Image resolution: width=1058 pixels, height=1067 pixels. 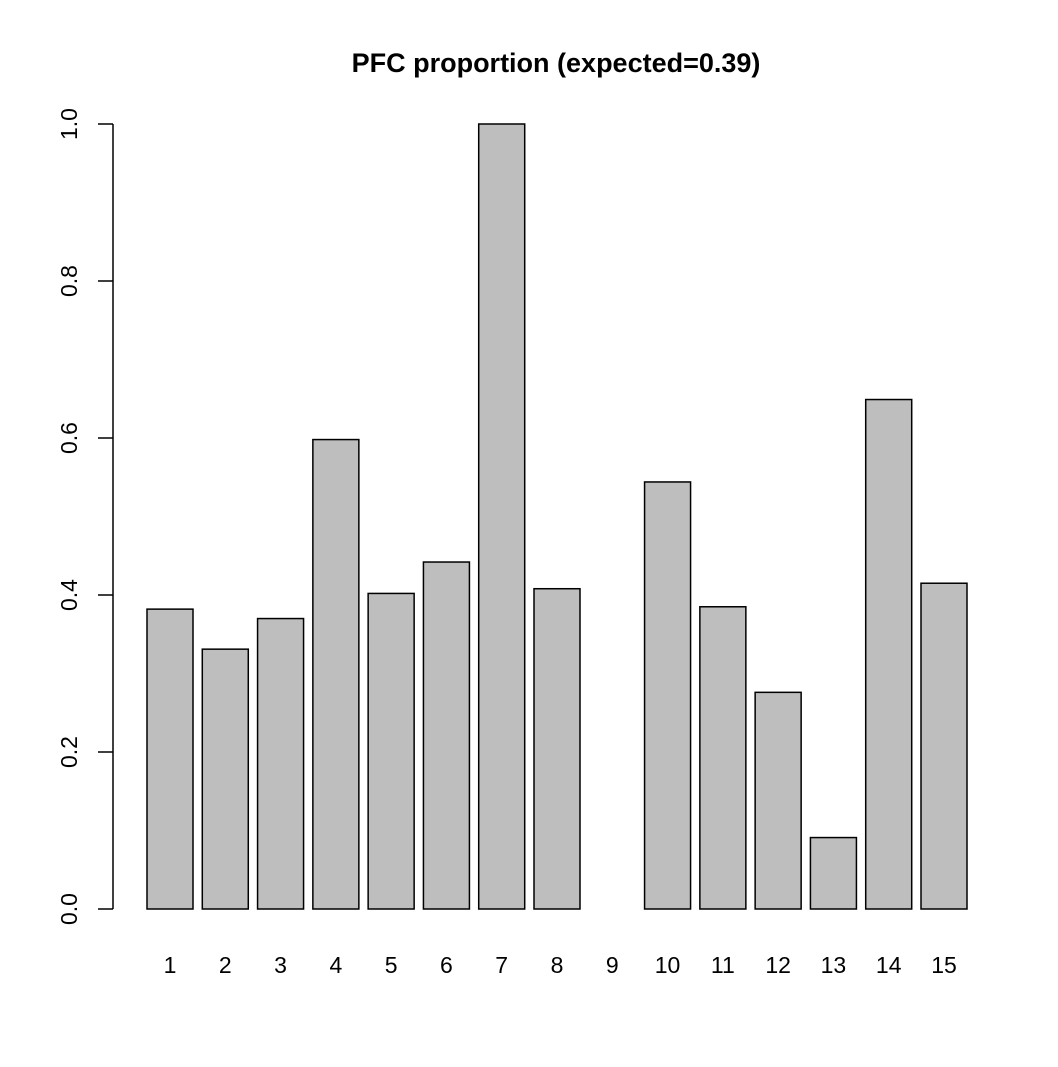 What do you see at coordinates (668, 965) in the screenshot?
I see `x-tick-label-10: 10` at bounding box center [668, 965].